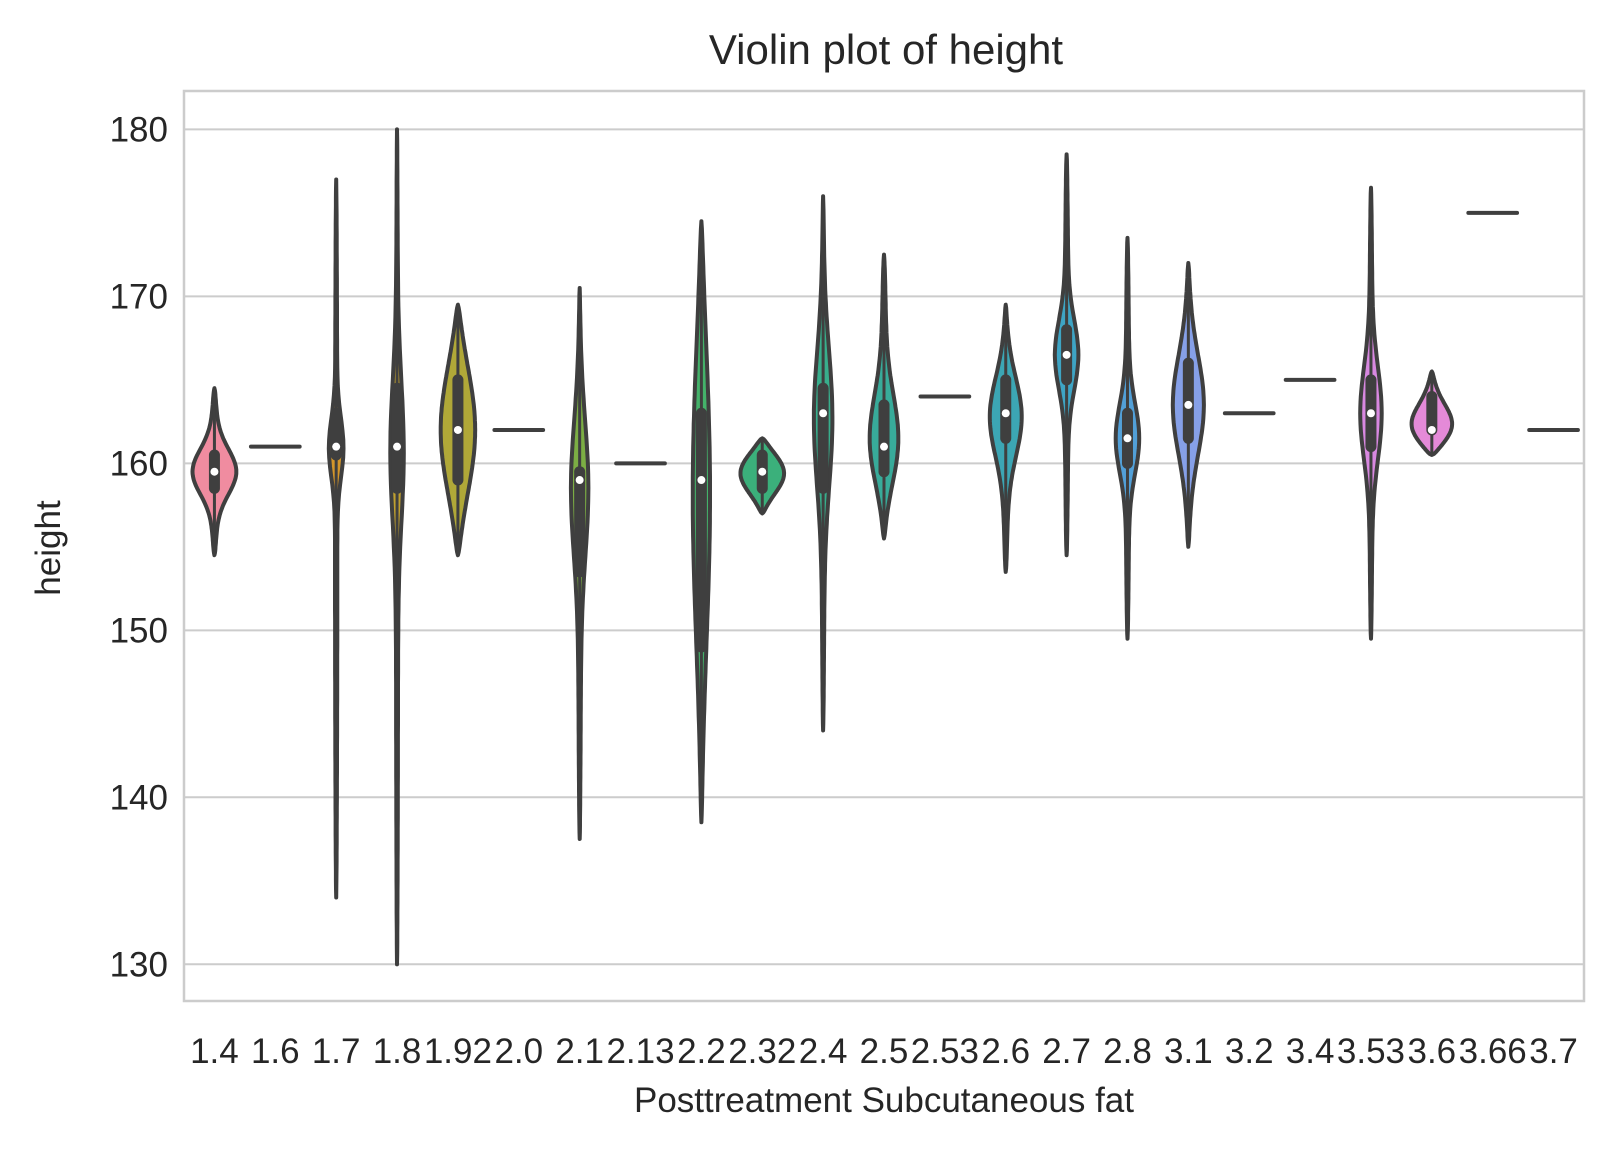 Image resolution: width=1608 pixels, height=1149 pixels. I want to click on median-dot-2.8, so click(1127, 438).